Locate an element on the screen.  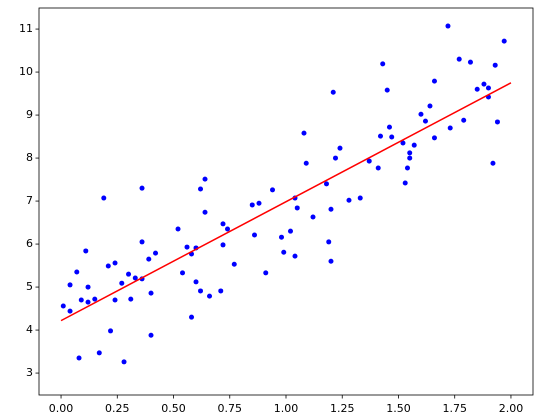
y-tick-label: 4 is located at coordinates (29, 329).